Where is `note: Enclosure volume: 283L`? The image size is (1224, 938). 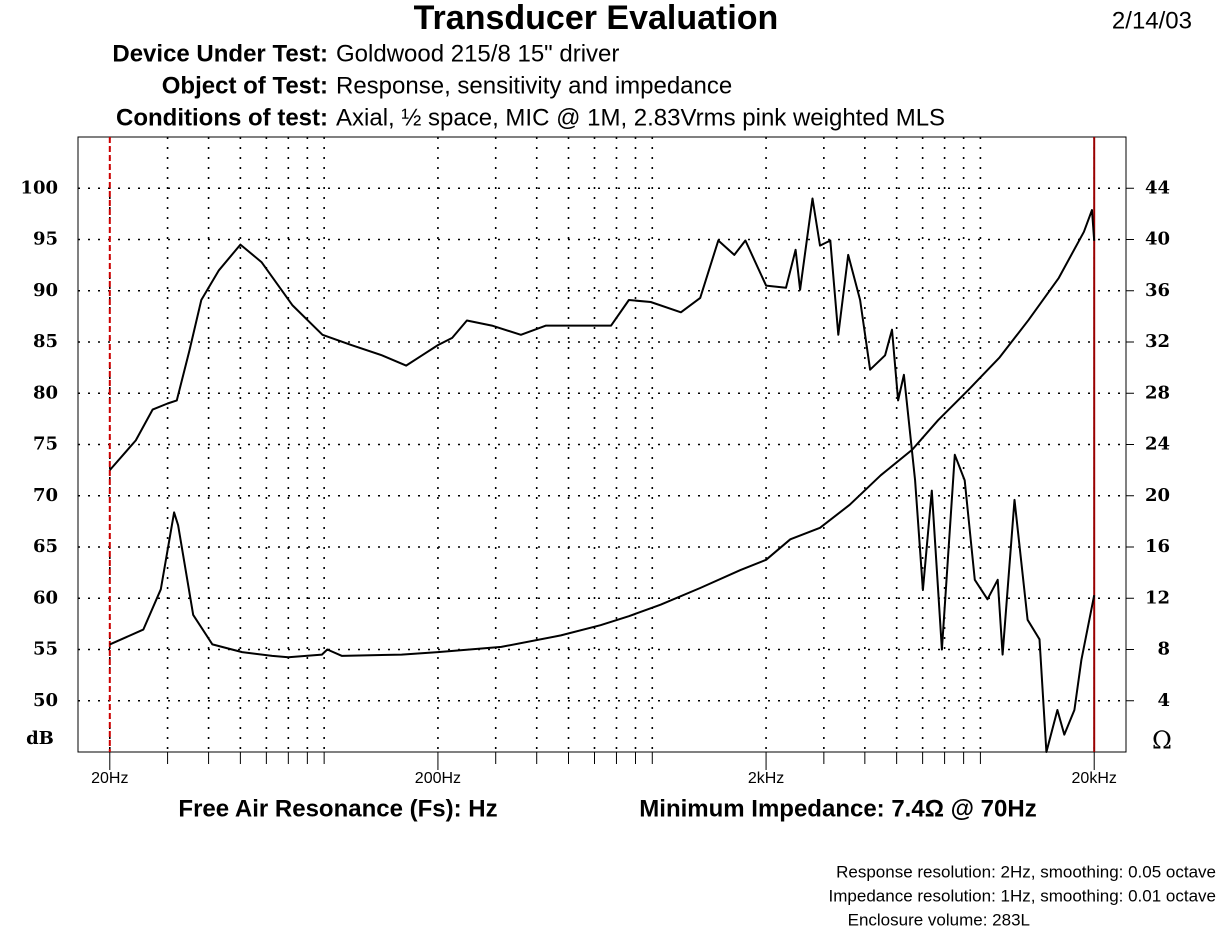
note: Enclosure volume: 283L is located at coordinates (939, 919).